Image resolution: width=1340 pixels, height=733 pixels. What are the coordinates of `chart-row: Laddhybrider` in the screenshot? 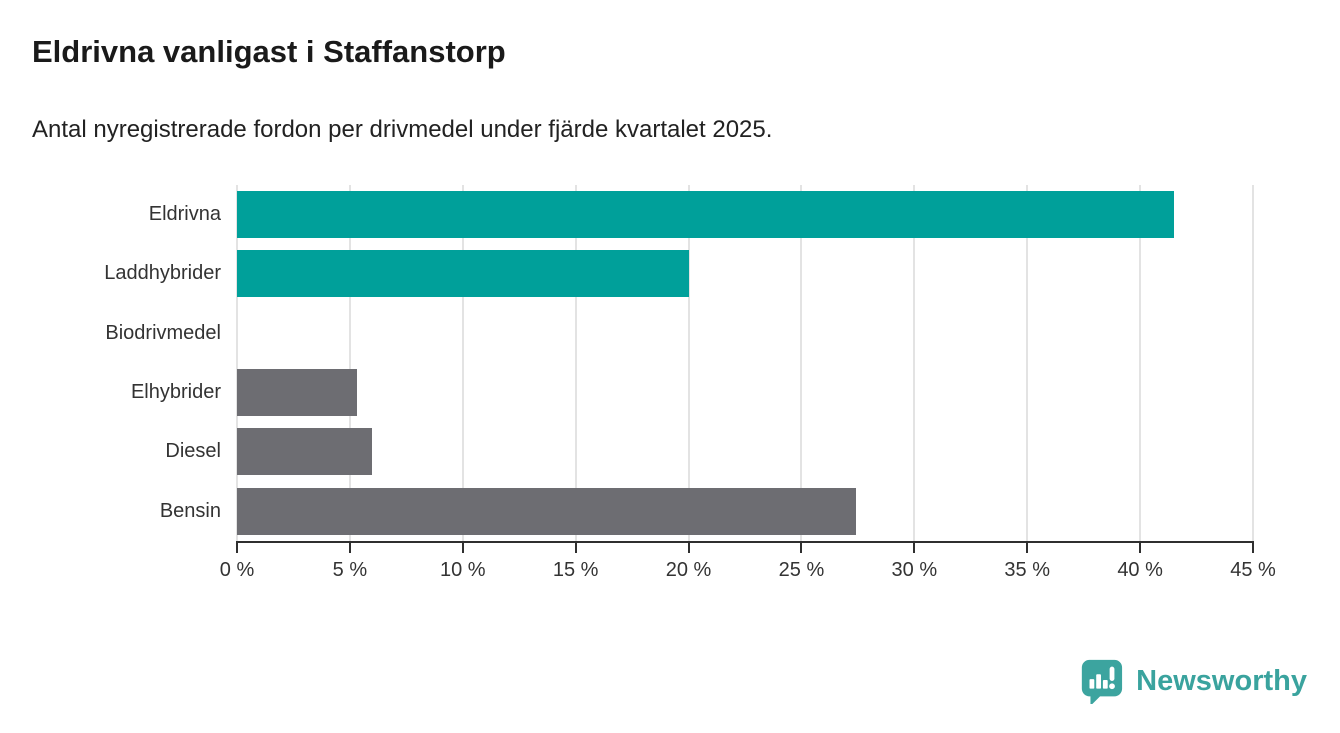 It's located at (642, 273).